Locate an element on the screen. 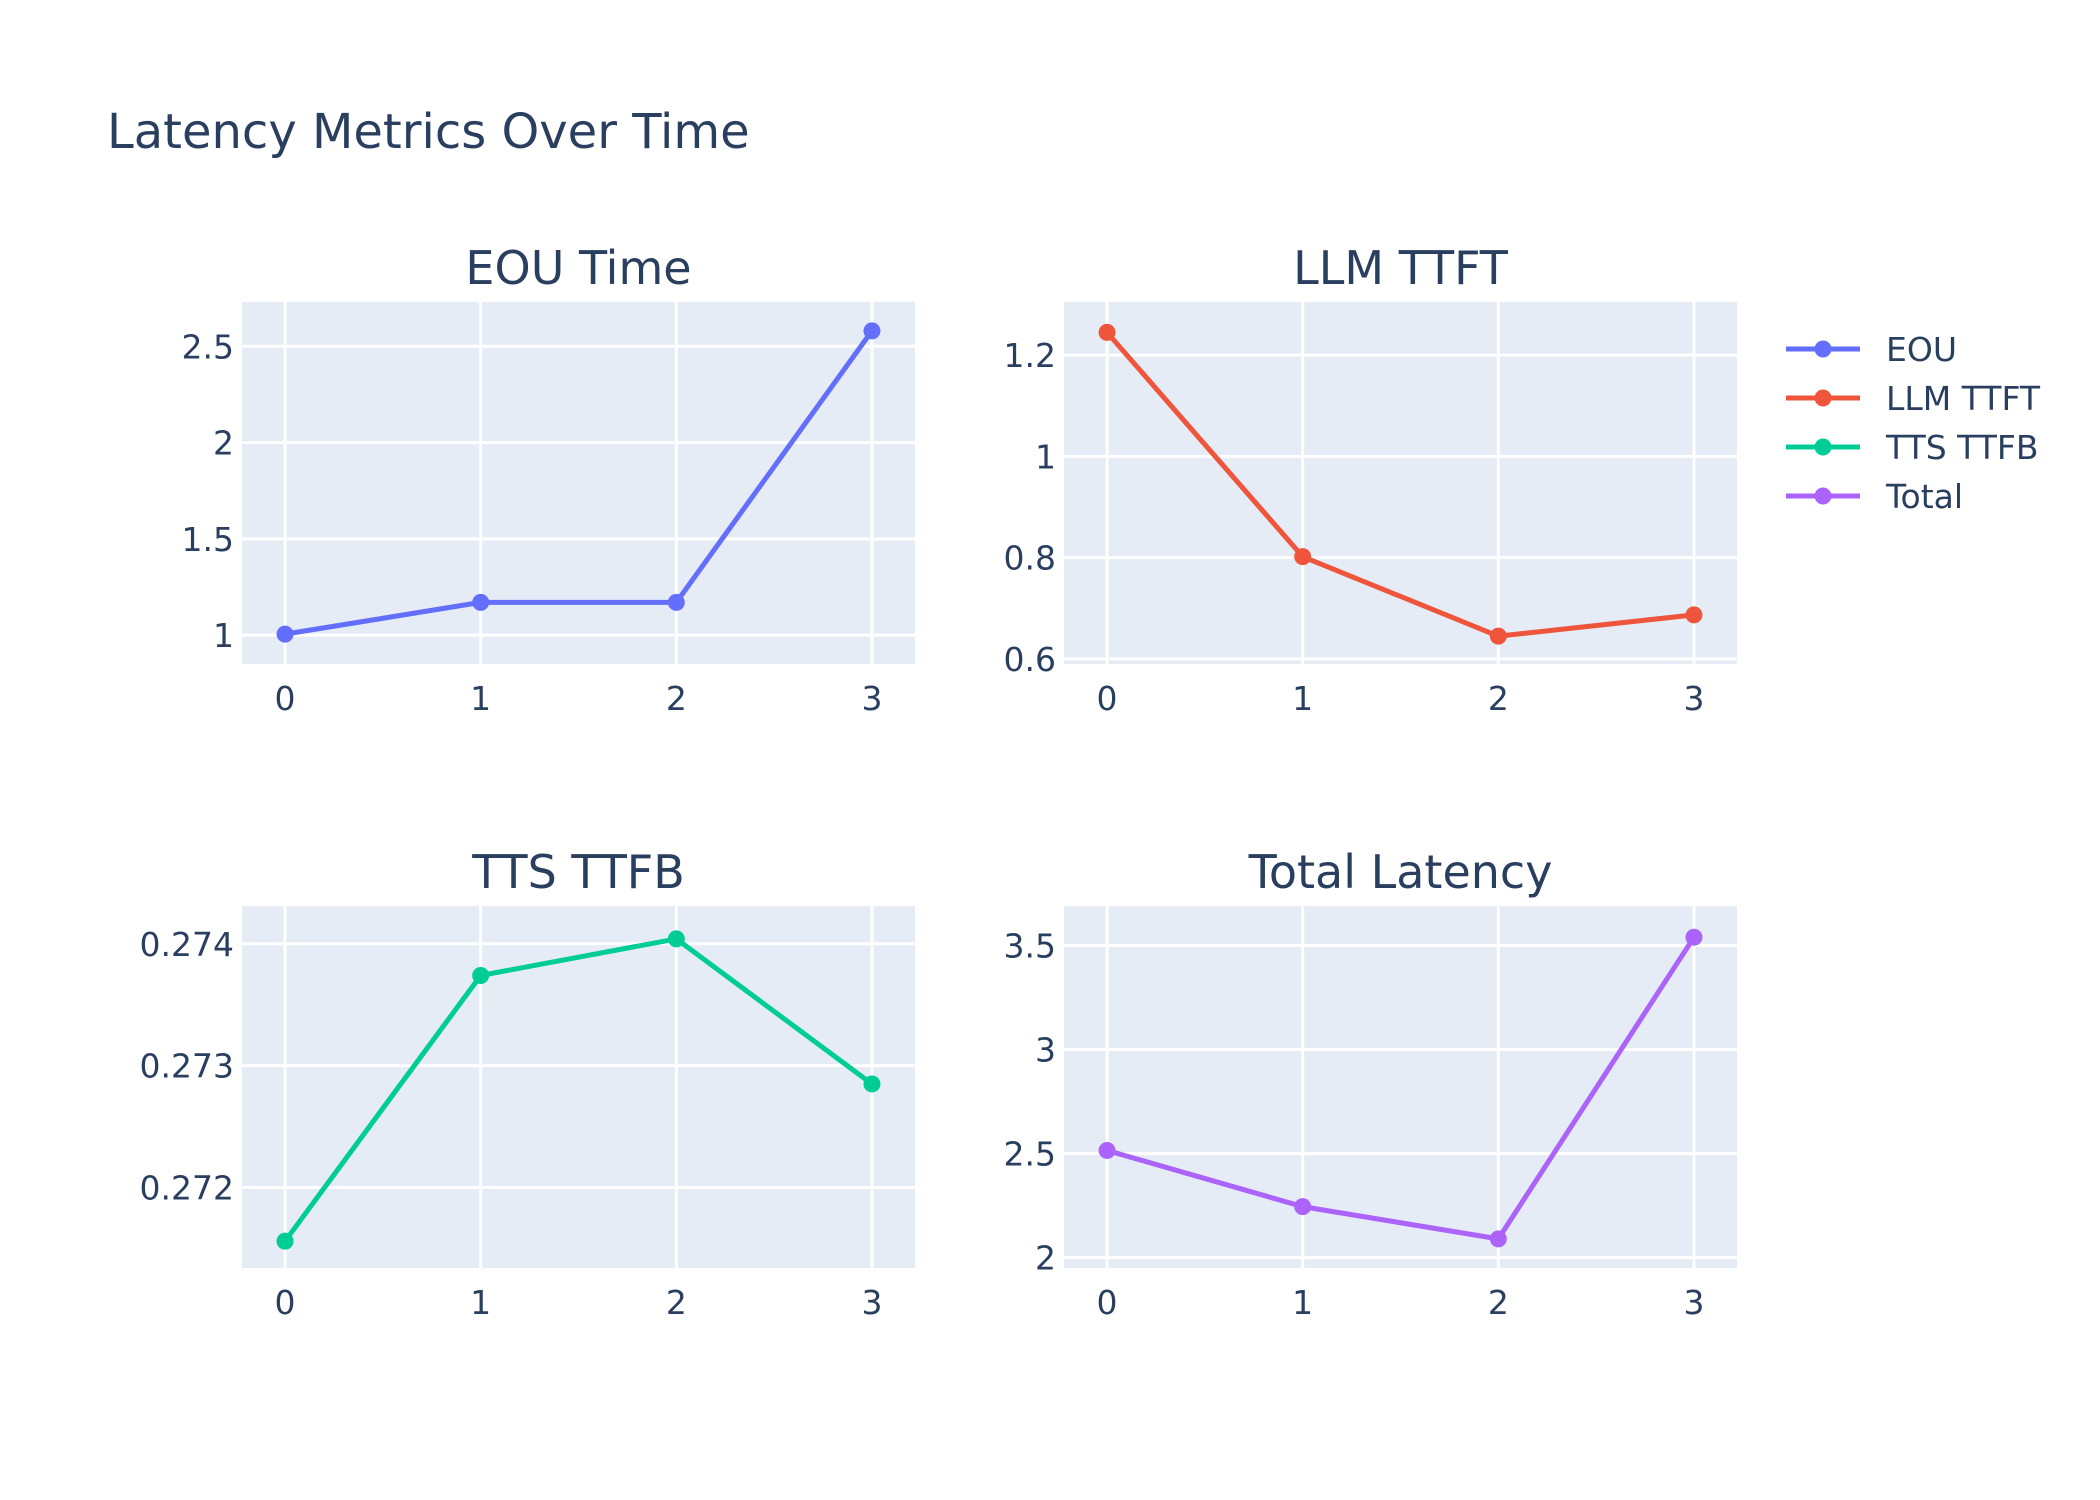 This screenshot has width=2100, height=1500. legend-item: LLM TTFT is located at coordinates (1913, 398).